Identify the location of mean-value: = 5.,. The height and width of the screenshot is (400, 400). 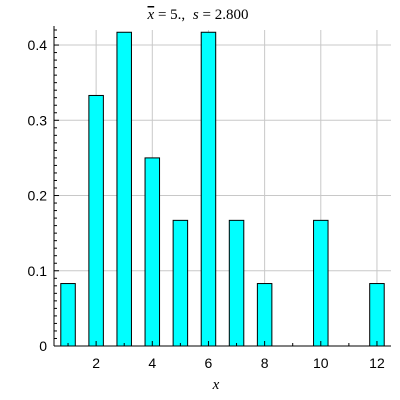
(171, 15).